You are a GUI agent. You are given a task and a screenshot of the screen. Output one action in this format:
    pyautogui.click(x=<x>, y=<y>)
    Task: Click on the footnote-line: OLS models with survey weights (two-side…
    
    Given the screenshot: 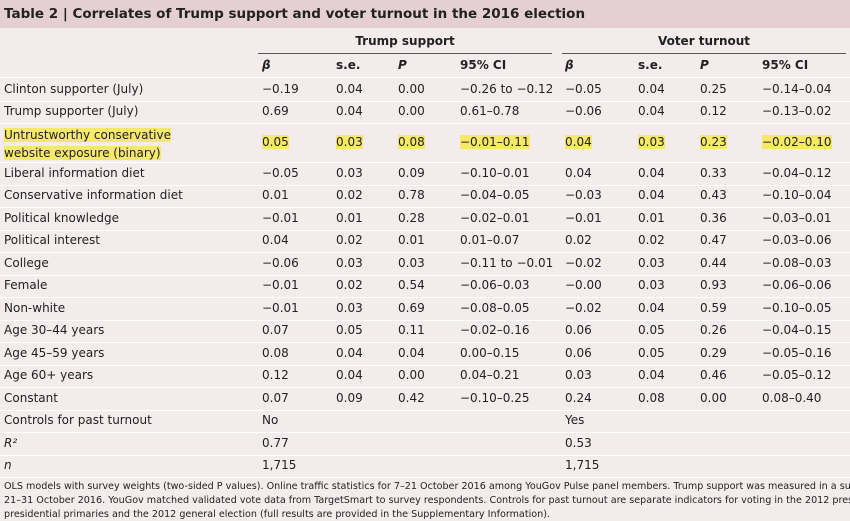 What is the action you would take?
    pyautogui.click(x=427, y=486)
    